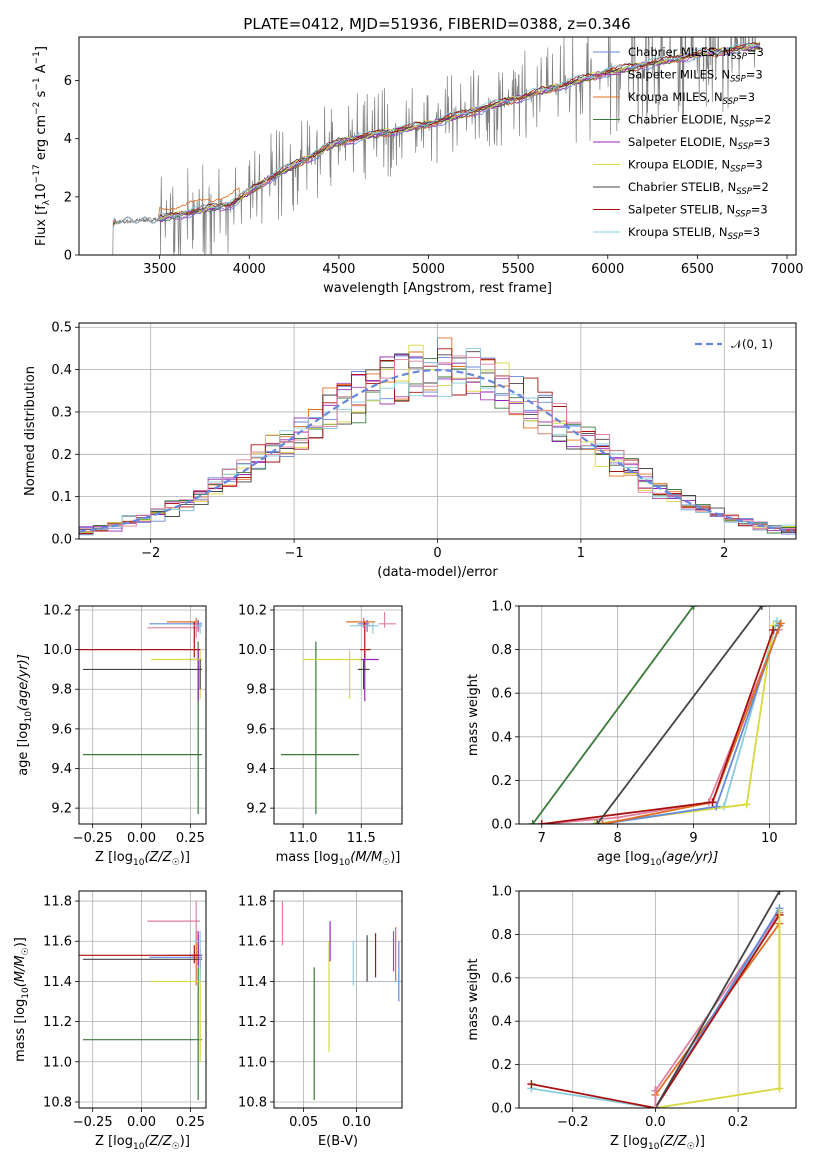 The height and width of the screenshot is (1170, 819). I want to click on y-tick-label: 0.2, so click(61, 455).